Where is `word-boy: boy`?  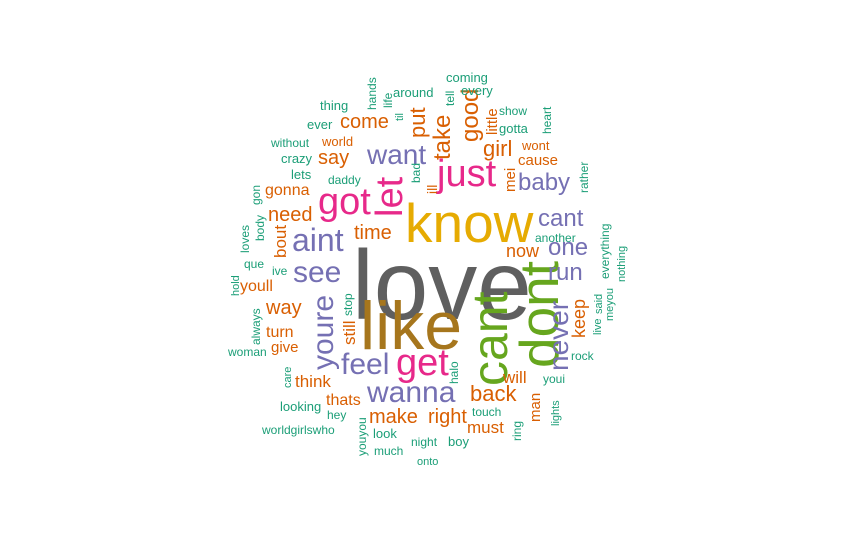
word-boy: boy is located at coordinates (458, 441).